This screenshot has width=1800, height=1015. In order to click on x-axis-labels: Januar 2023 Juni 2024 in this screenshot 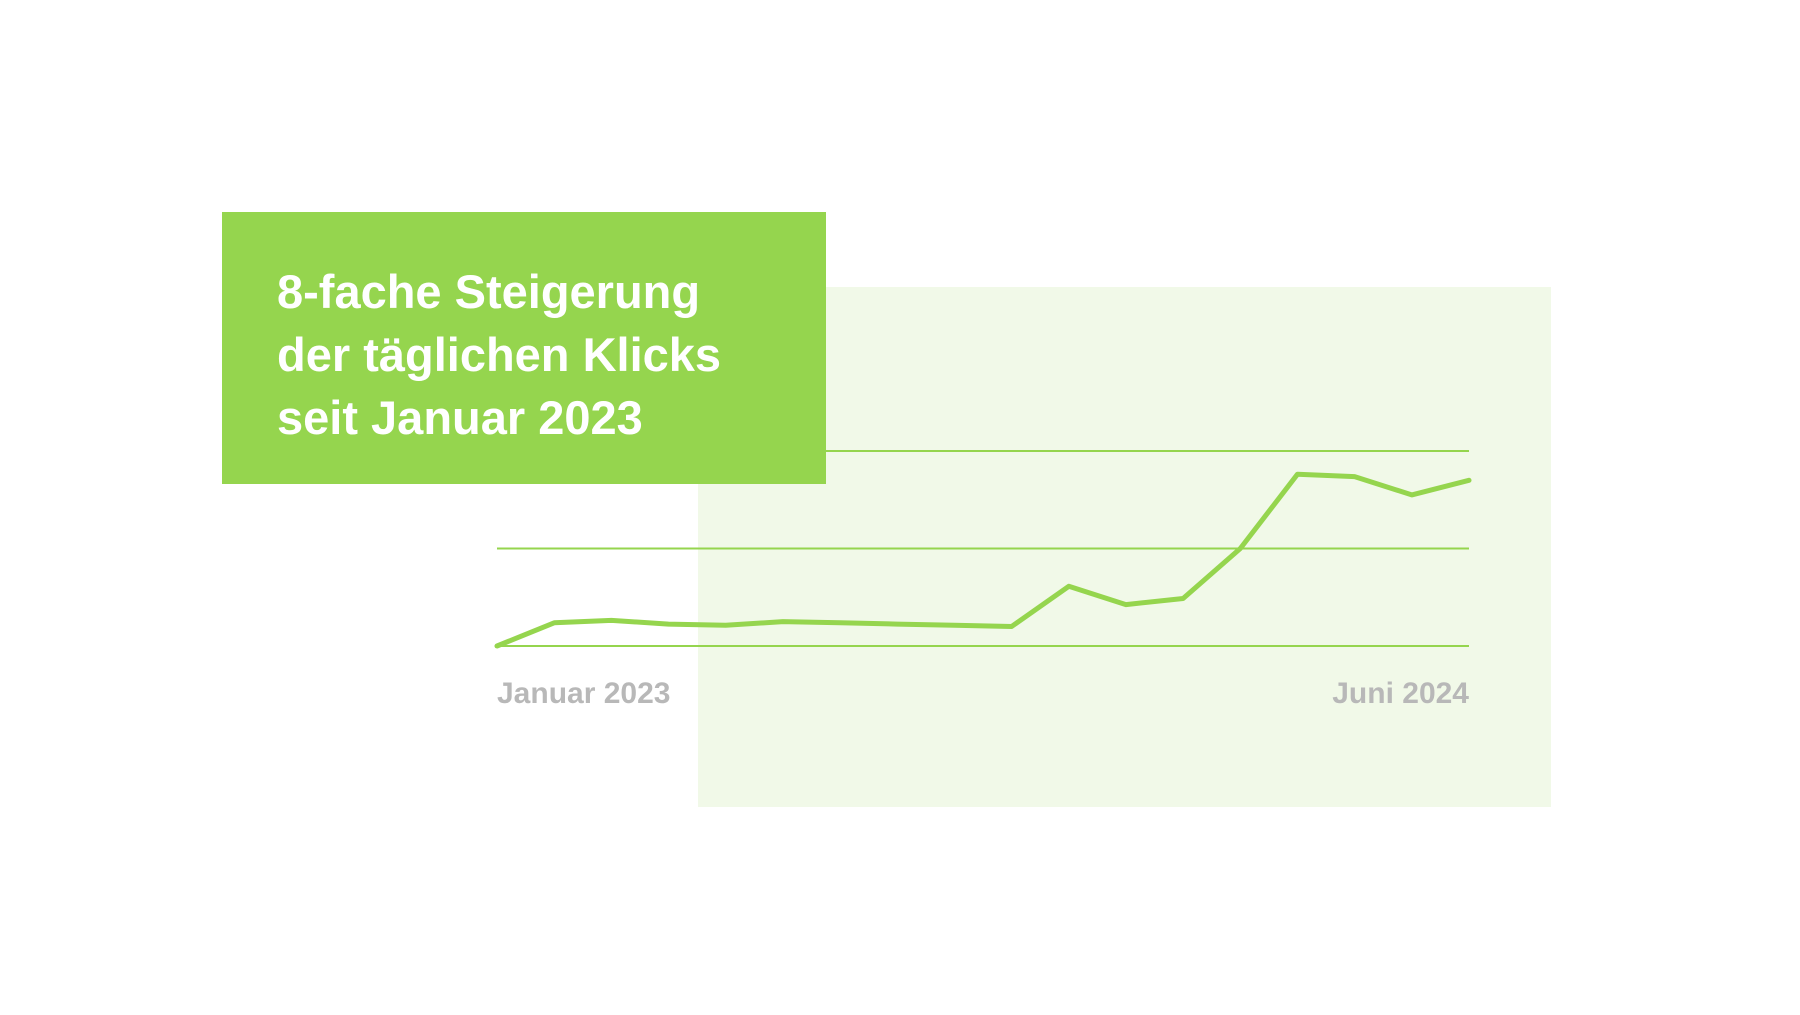, I will do `click(983, 693)`.